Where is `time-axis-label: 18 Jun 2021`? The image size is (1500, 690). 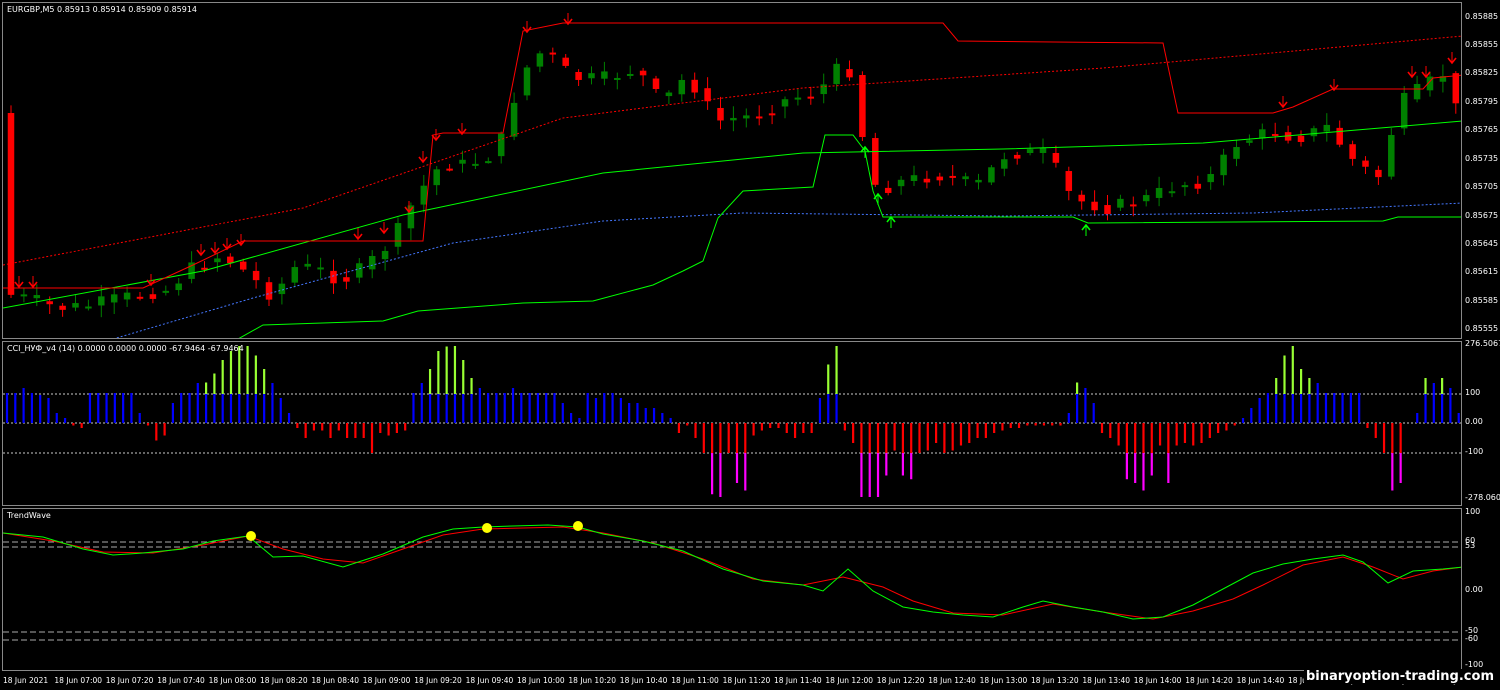
time-axis-label: 18 Jun 2021 is located at coordinates (26, 680).